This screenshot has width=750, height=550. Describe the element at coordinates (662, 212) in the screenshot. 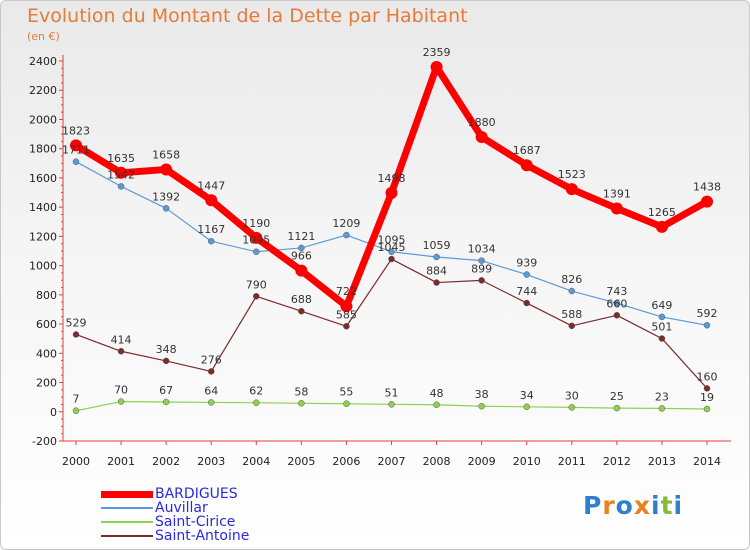

I see `data-label: 1265` at that location.